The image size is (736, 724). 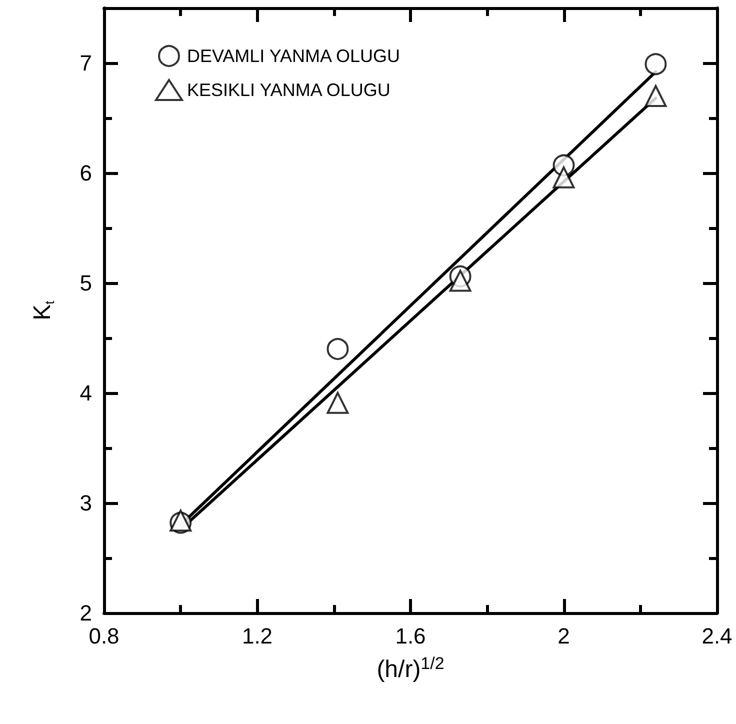 I want to click on y-tick-label: 2, so click(x=86, y=613).